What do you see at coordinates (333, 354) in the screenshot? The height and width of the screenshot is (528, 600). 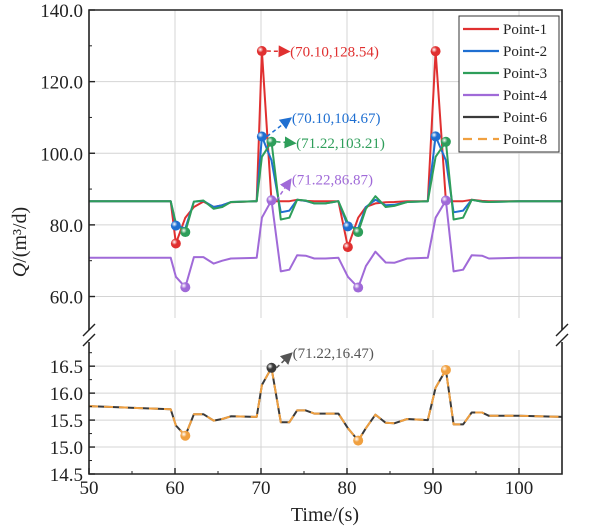 I see `annotation-label: (71.22,16.47)` at bounding box center [333, 354].